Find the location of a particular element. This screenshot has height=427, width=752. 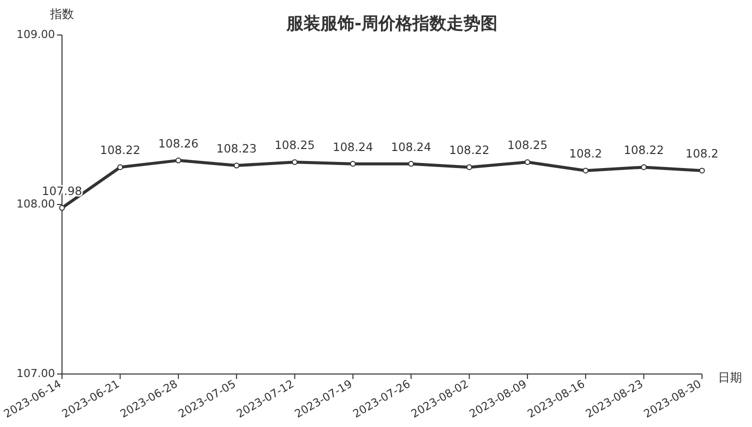

data-label: 108.23 is located at coordinates (236, 149).